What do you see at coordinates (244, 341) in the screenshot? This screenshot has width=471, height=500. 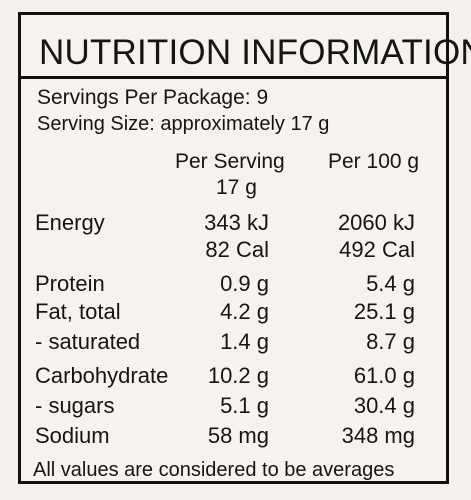 I see `saturated-per-serving: 1.4 g` at bounding box center [244, 341].